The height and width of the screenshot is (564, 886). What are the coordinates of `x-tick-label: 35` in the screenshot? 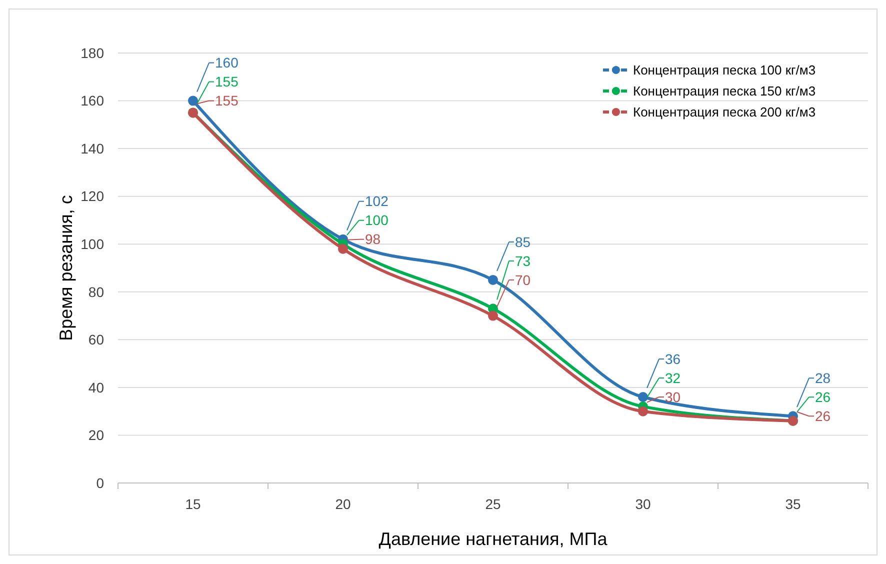 It's located at (793, 504).